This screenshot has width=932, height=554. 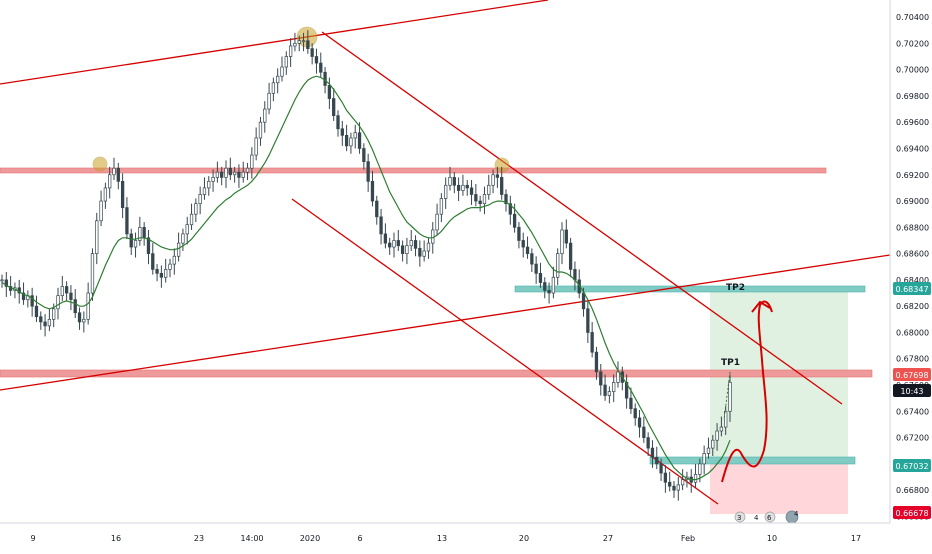 What do you see at coordinates (912, 43) in the screenshot?
I see `y-tick-label: 0.70200` at bounding box center [912, 43].